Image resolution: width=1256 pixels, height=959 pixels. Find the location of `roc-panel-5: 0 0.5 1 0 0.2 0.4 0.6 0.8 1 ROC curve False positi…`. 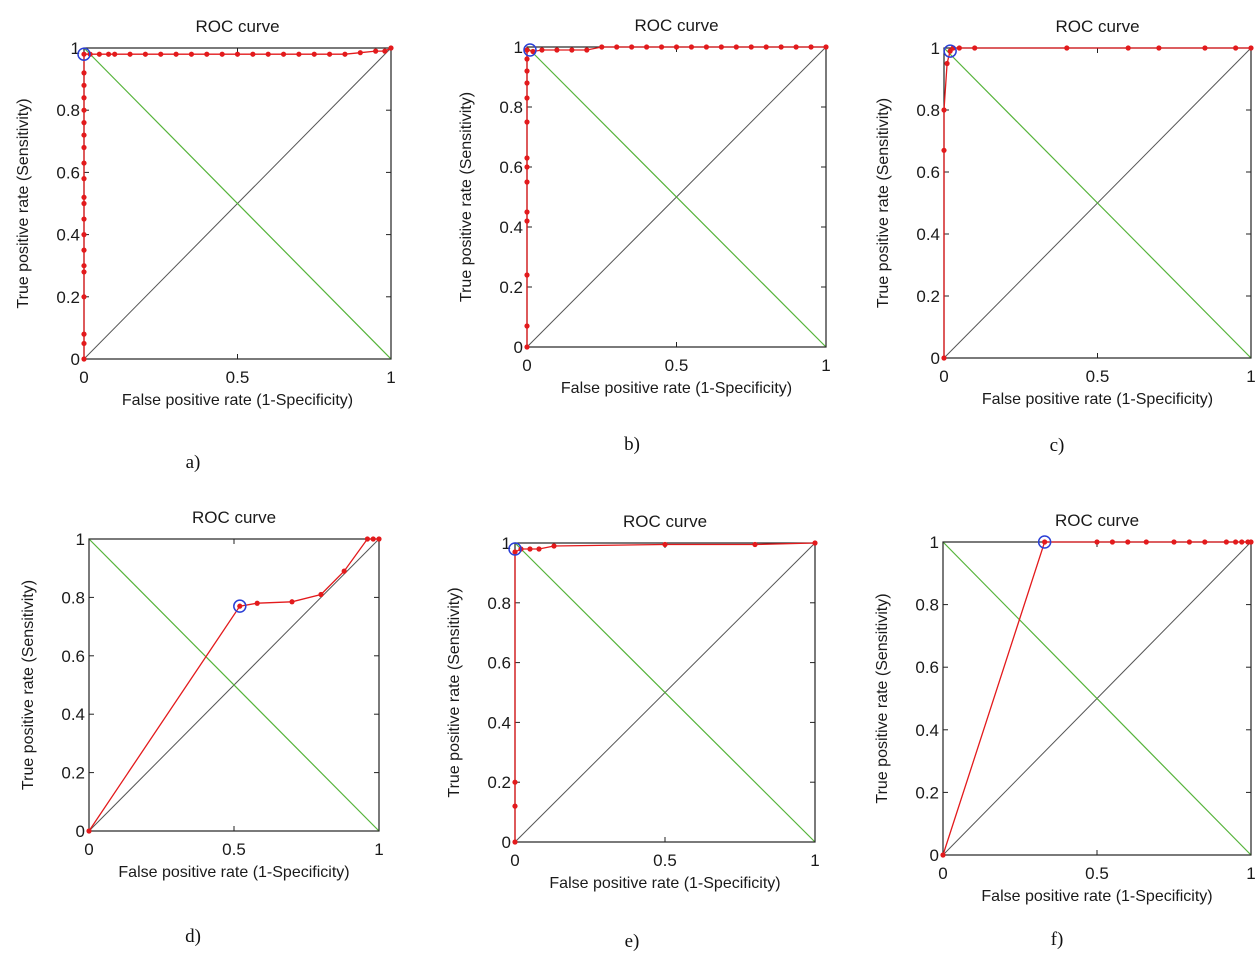

roc-panel-5: 0 0.5 1 0 0.2 0.4 0.6 0.8 1 ROC curve False positi… is located at coordinates (633, 732).